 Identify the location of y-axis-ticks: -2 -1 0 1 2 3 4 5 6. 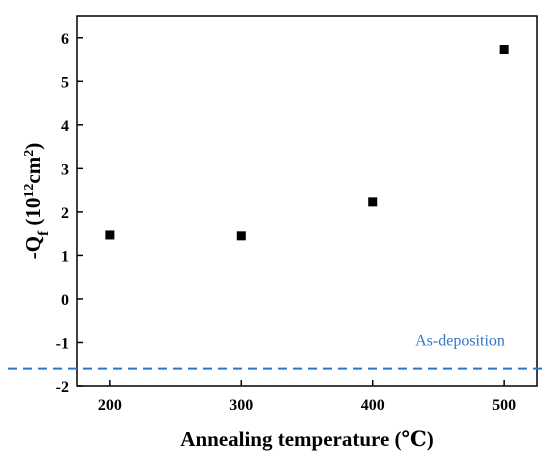
(69, 213).